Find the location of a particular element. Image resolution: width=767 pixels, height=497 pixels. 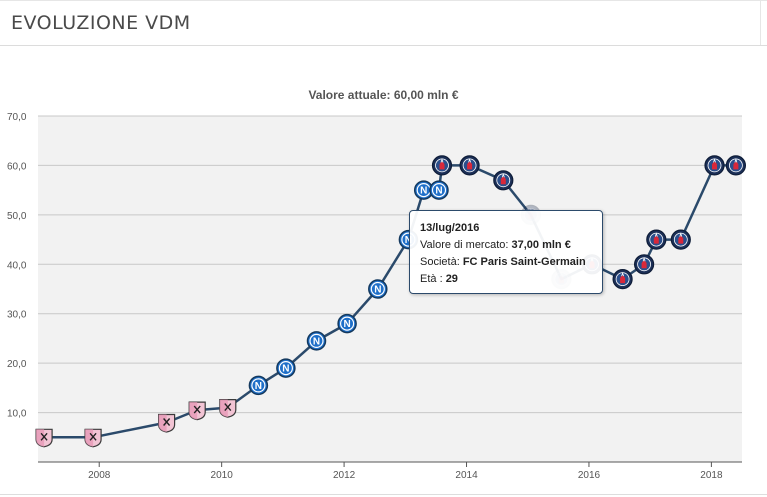

tooltip-club-row: Società: FC Paris Saint-Germain is located at coordinates (506, 262).